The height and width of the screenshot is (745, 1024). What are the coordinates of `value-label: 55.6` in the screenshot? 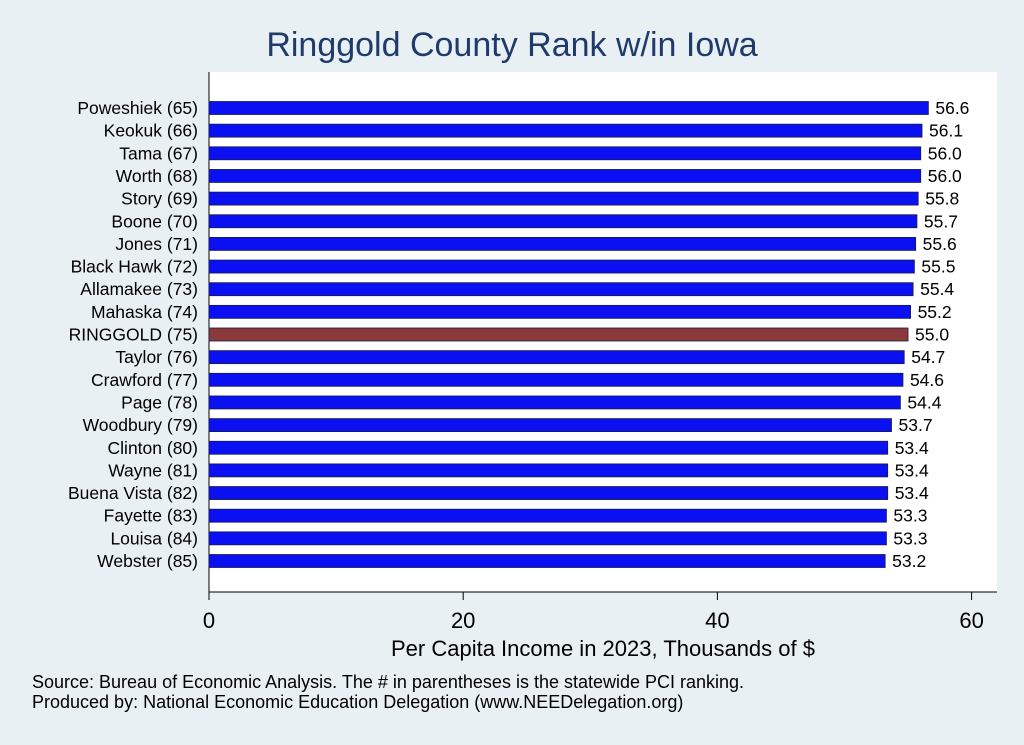 It's located at (940, 244).